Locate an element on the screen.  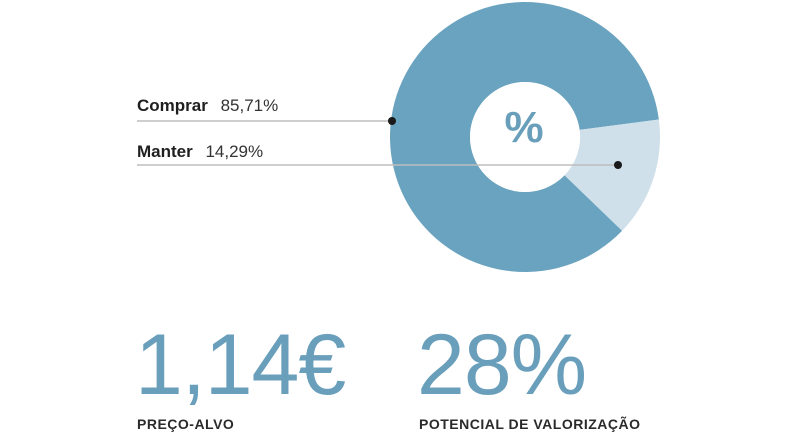
target-price-value: 1,14€ is located at coordinates (240, 365).